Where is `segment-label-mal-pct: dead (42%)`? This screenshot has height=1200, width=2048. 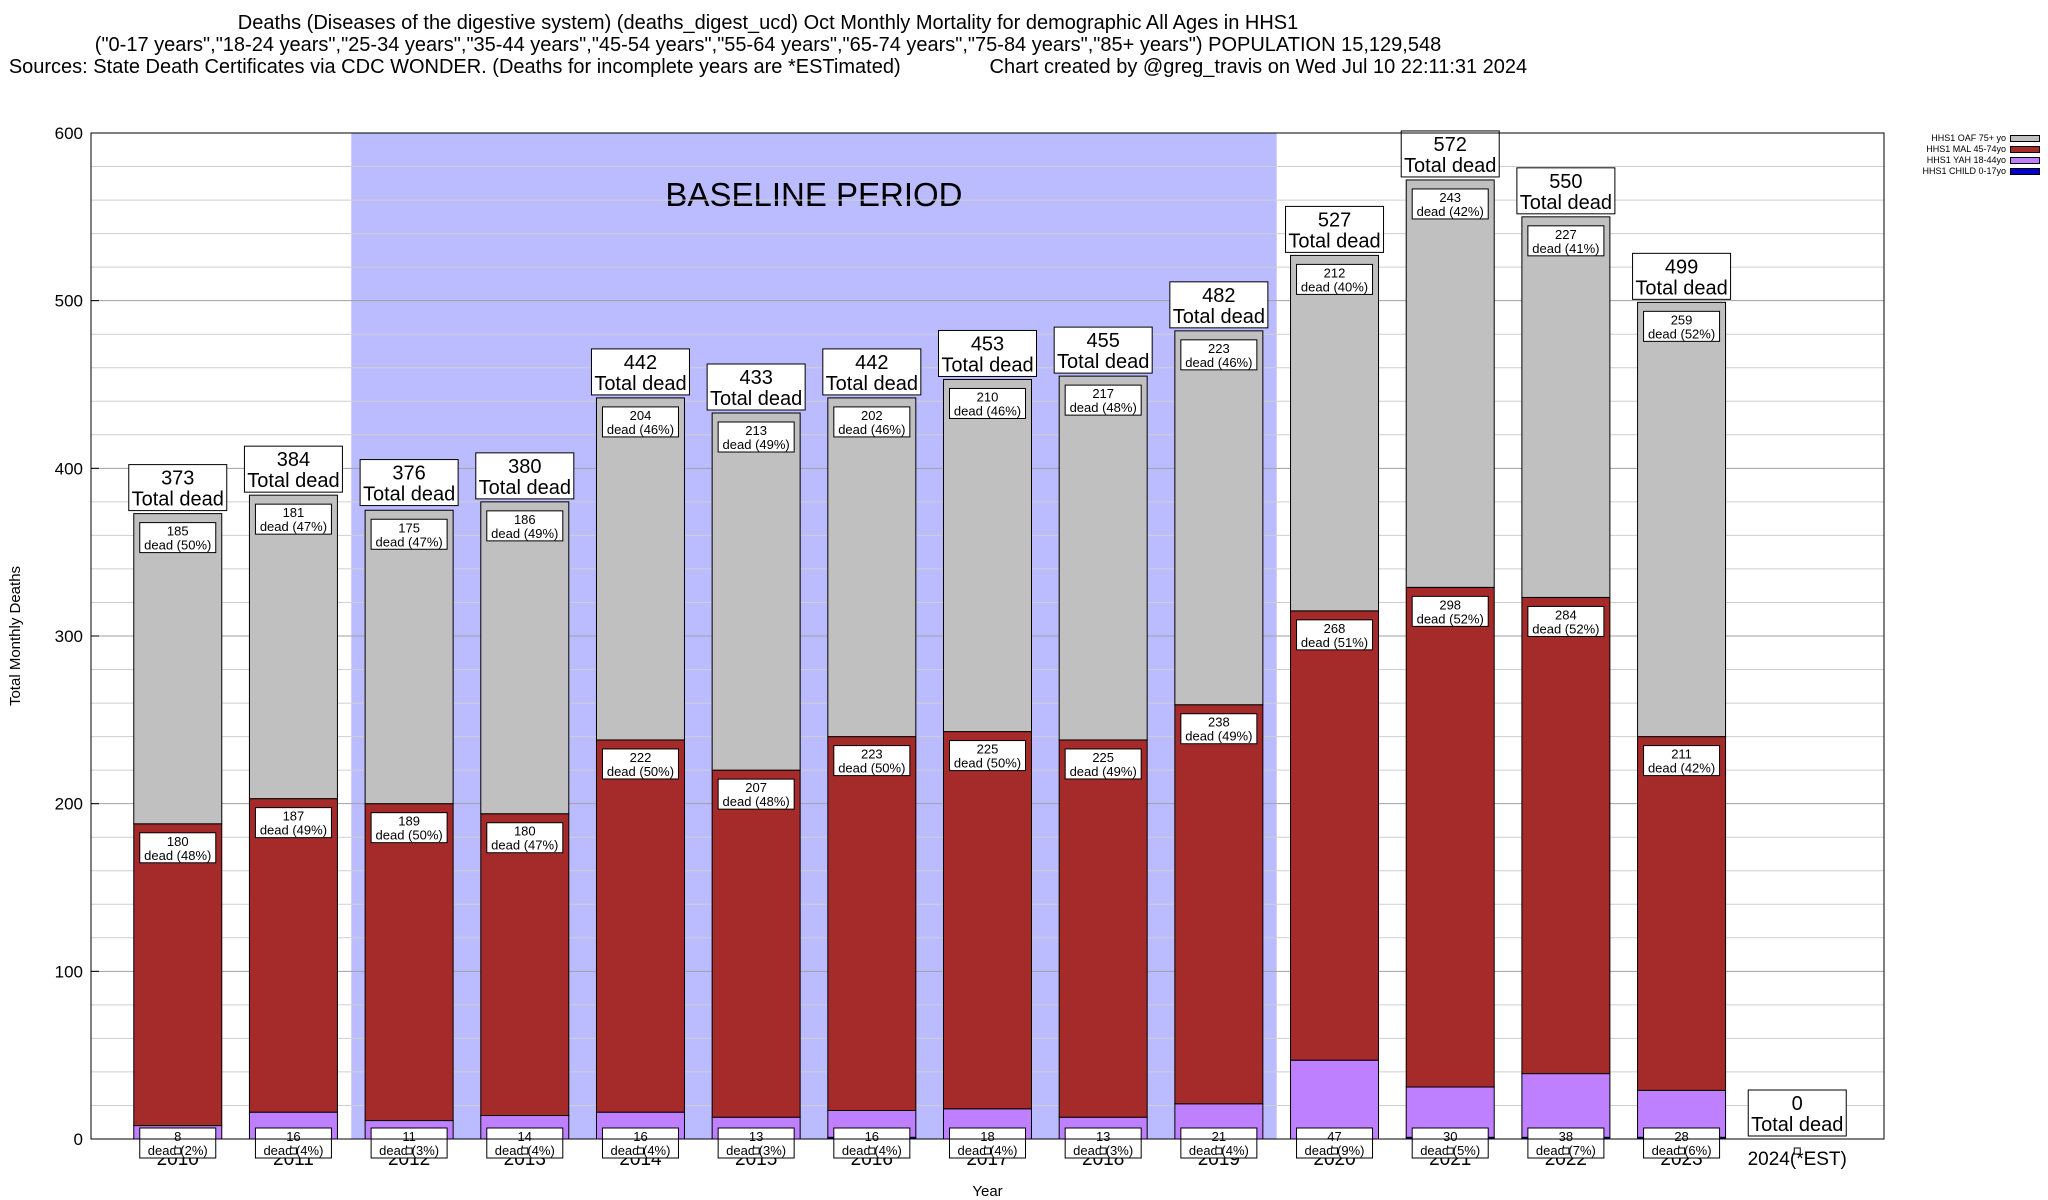
segment-label-mal-pct: dead (42%) is located at coordinates (1681, 768).